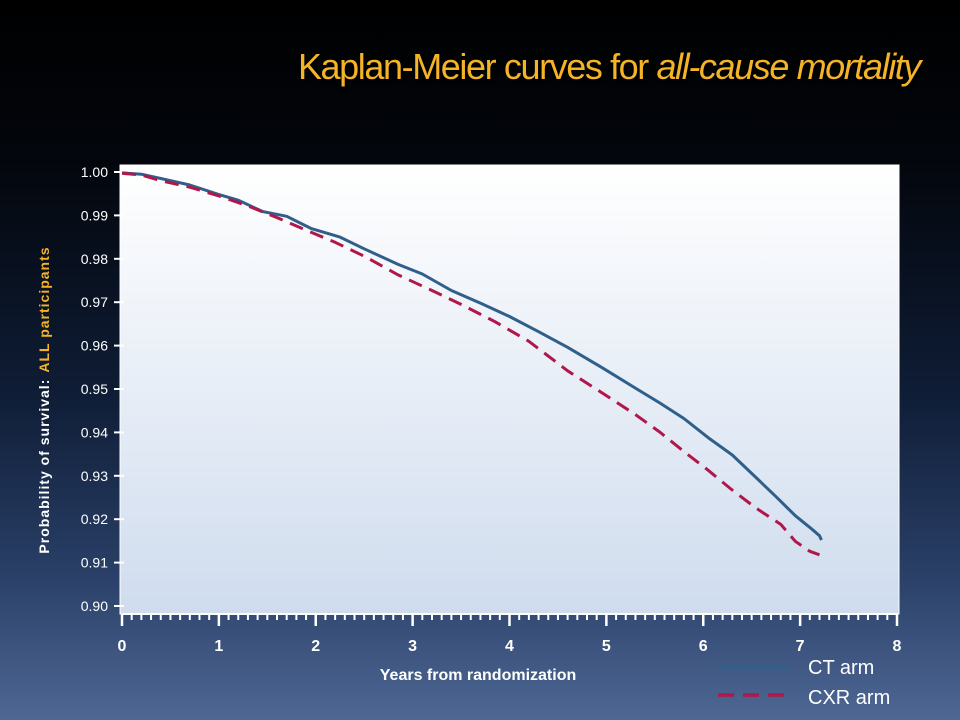  What do you see at coordinates (94, 302) in the screenshot?
I see `y-tick-label: 0.97` at bounding box center [94, 302].